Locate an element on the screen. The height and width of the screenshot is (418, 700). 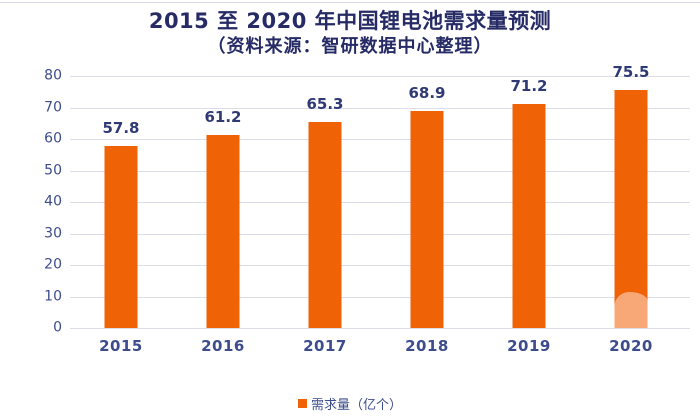
x-axis-labels: 2015 2016 2017 2018 2019 2020 is located at coordinates (376, 346).